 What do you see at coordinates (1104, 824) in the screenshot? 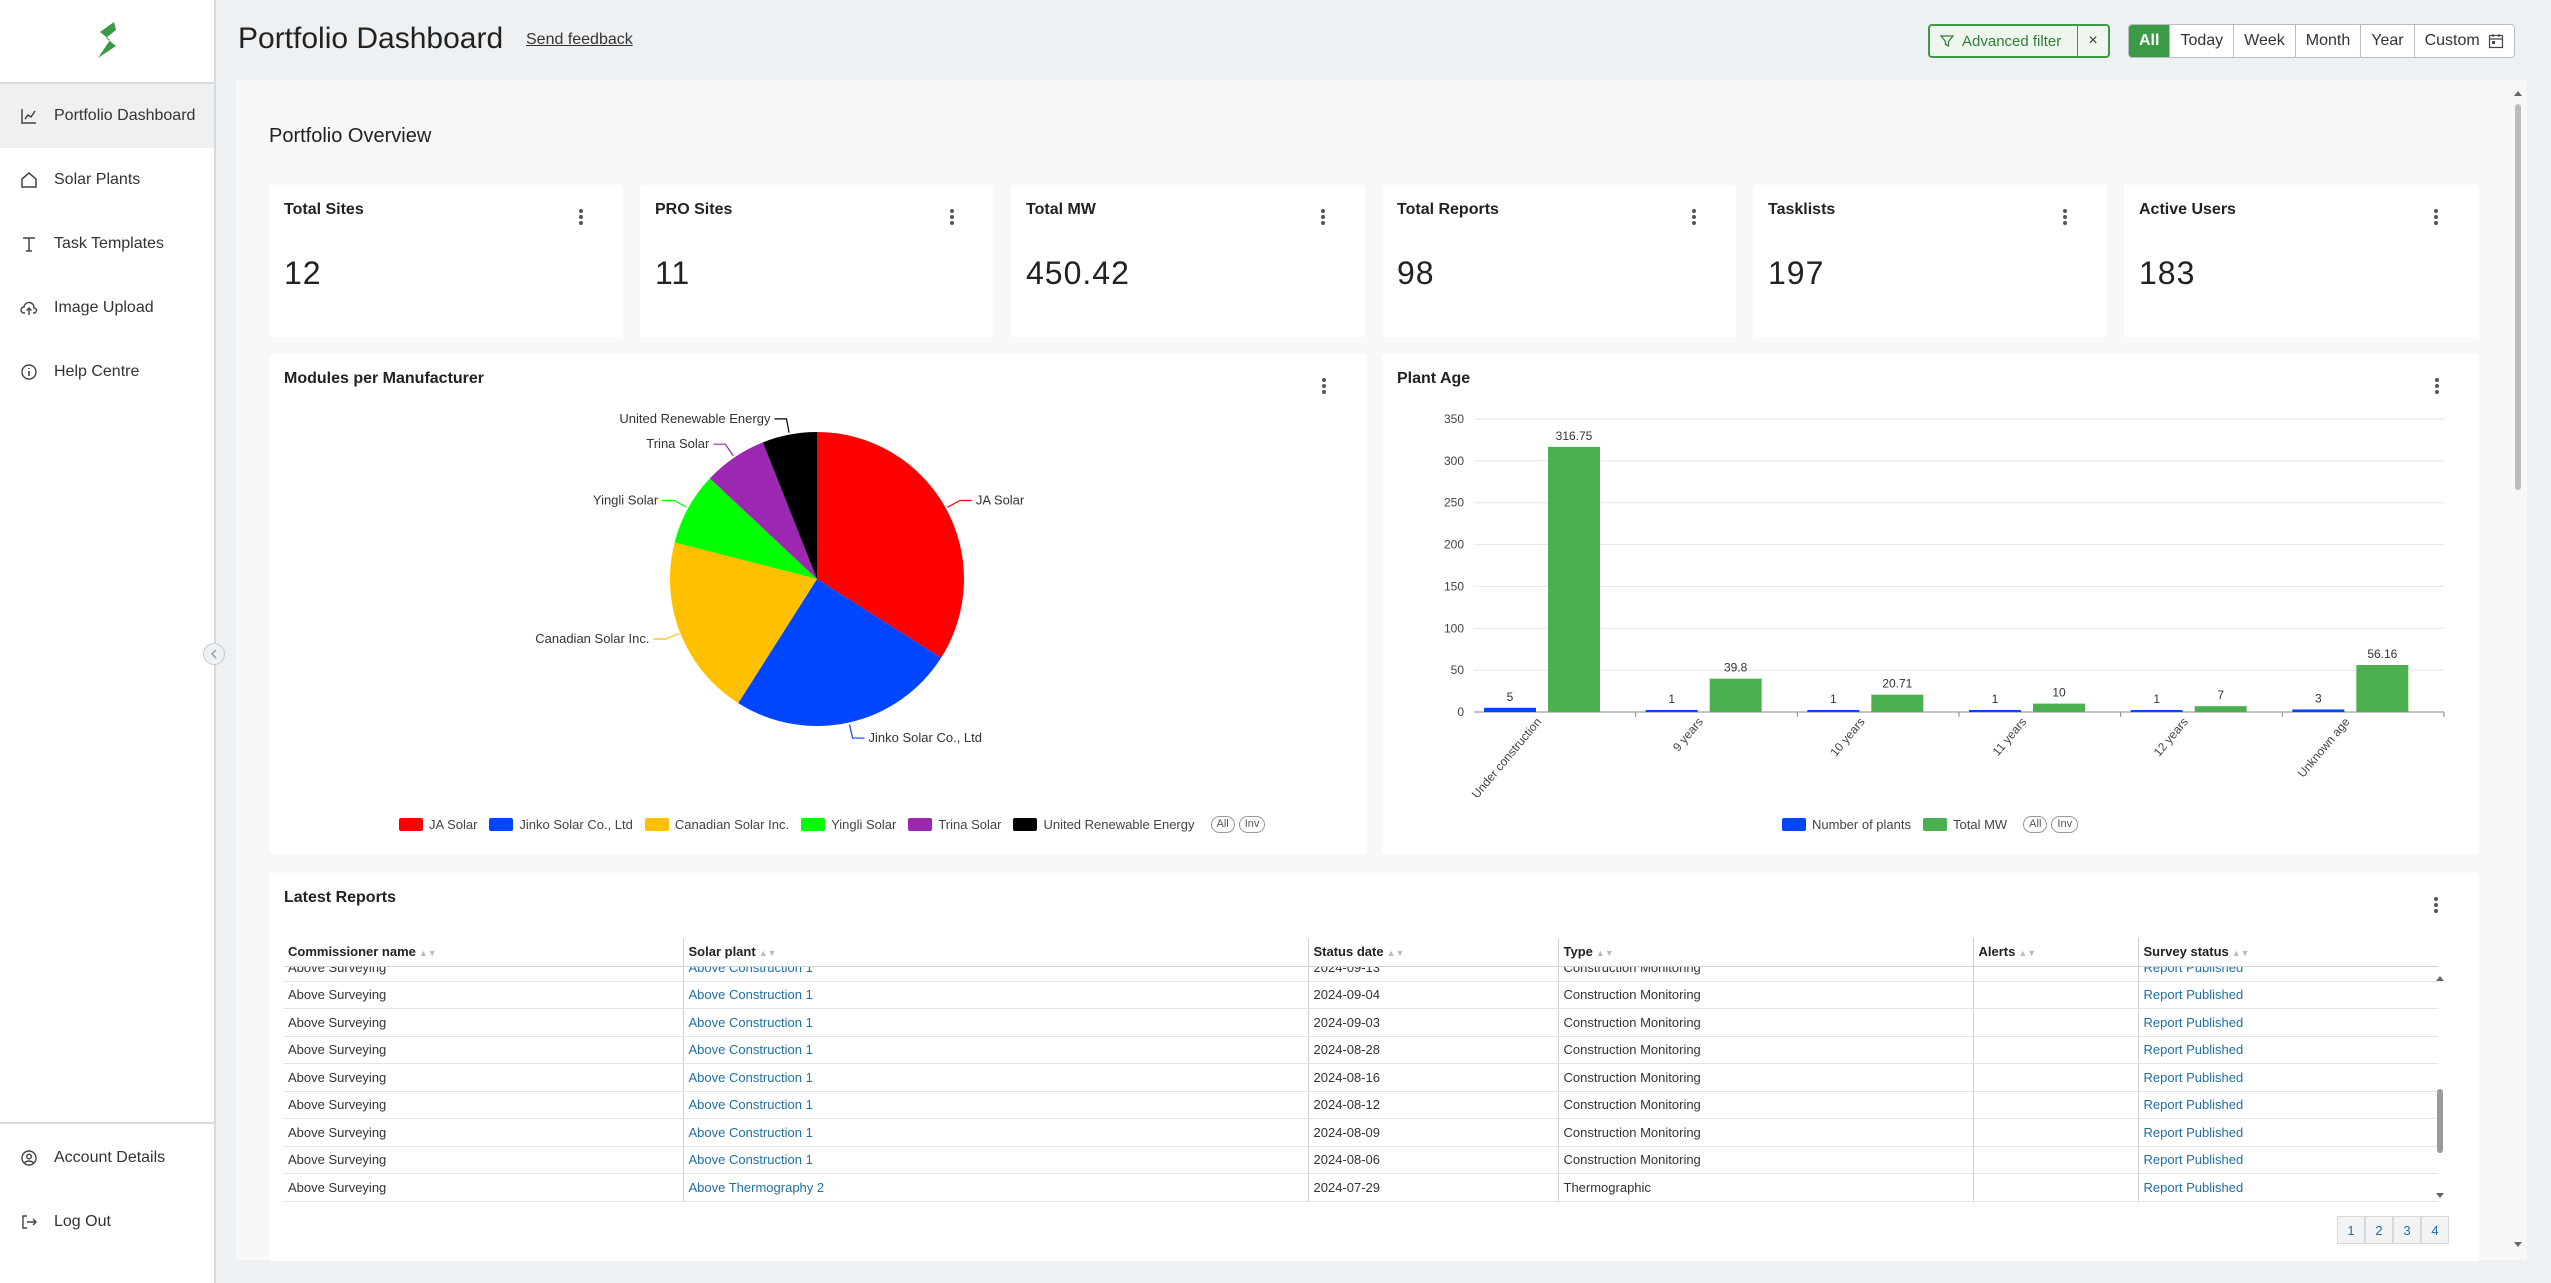
I see `legend-item-united-renewable-energy: United Renewable Energy` at bounding box center [1104, 824].